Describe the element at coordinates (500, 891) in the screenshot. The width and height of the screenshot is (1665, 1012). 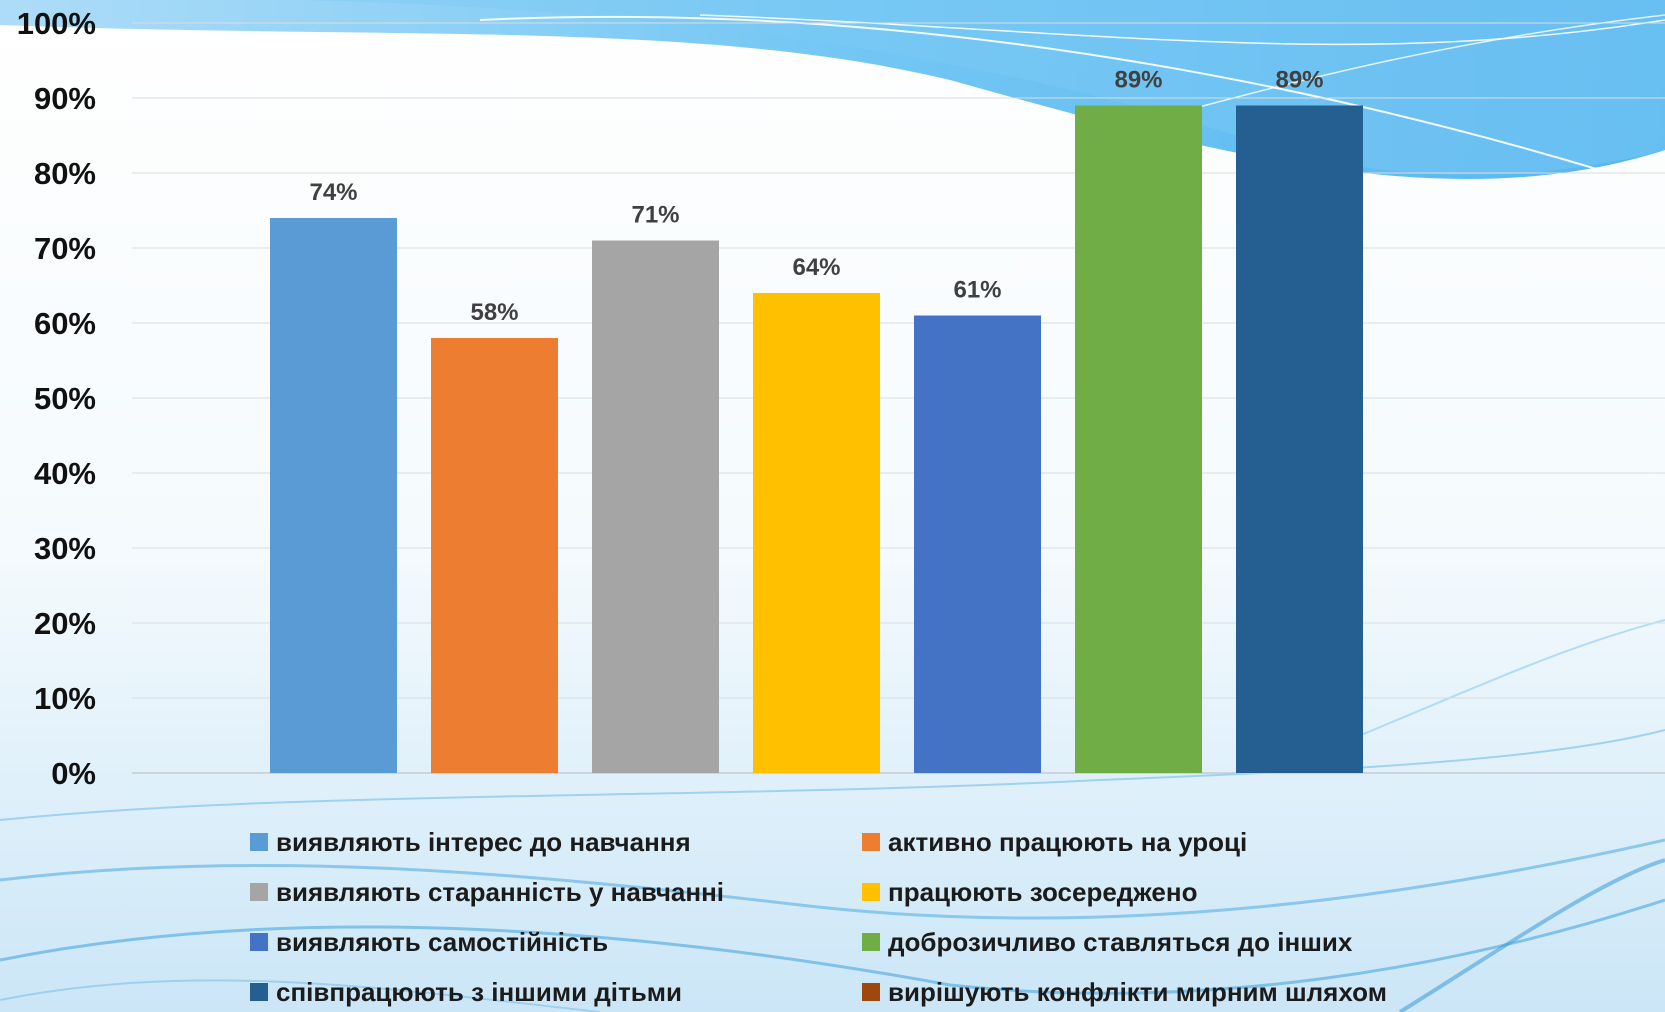
I see `legend-label: виявляють старанність у навчанні` at that location.